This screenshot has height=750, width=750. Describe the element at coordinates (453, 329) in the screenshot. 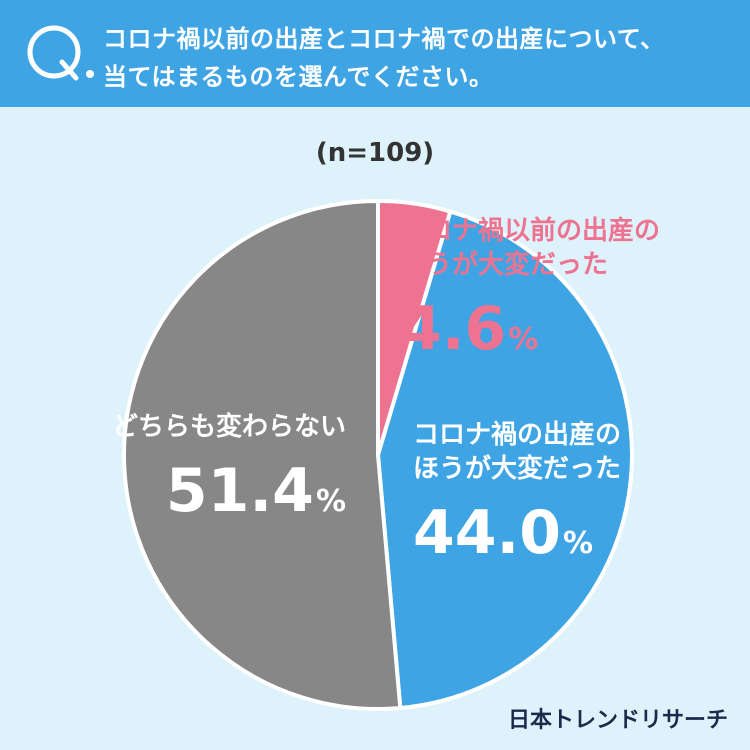

I see `value-number: 4.6` at that location.